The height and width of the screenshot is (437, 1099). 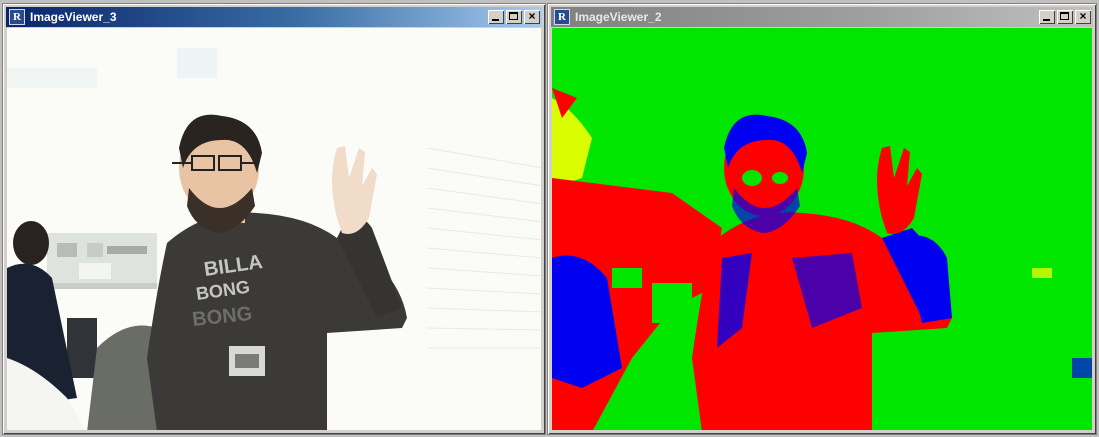 I want to click on title-bar: R ImageViewer_3 ×, so click(x=274, y=17).